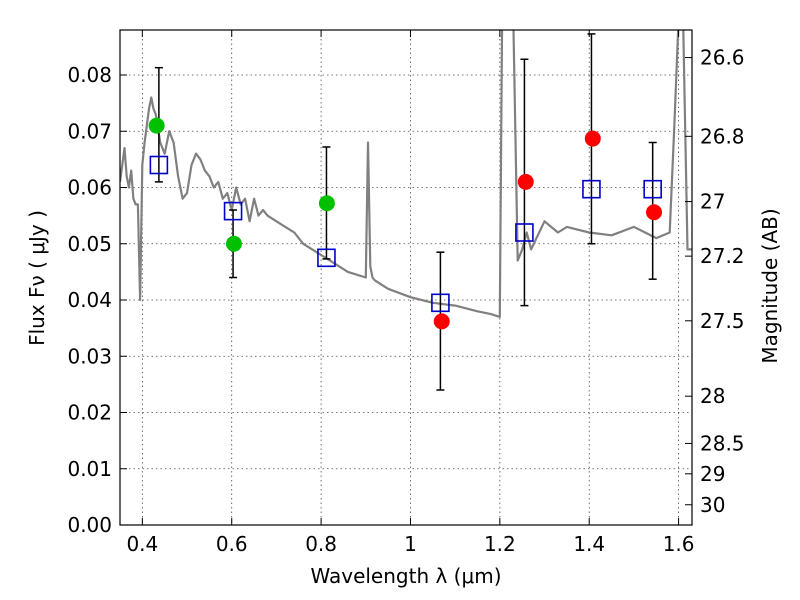  Describe the element at coordinates (89, 131) in the screenshot. I see `y-tick-label: 0.07` at that location.